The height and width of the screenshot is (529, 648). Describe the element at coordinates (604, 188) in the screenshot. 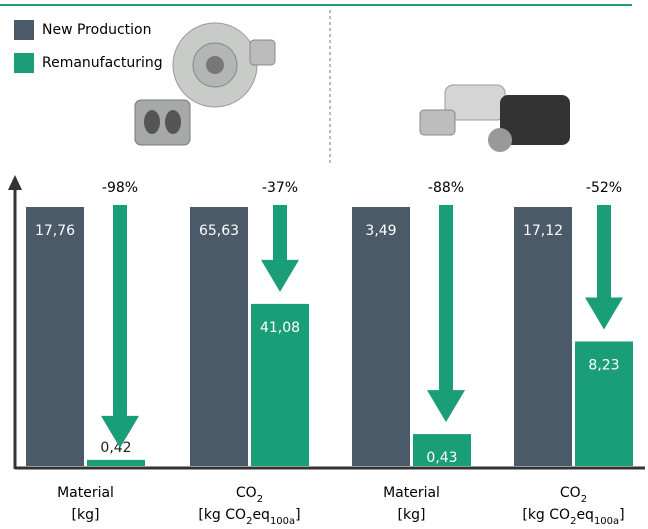

I see `change-label: -52%` at that location.